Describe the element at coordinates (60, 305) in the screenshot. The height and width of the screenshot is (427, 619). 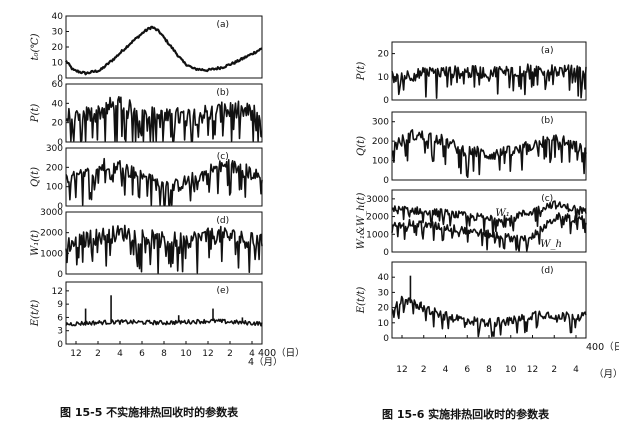
I see `y-tick-label: 9` at that location.